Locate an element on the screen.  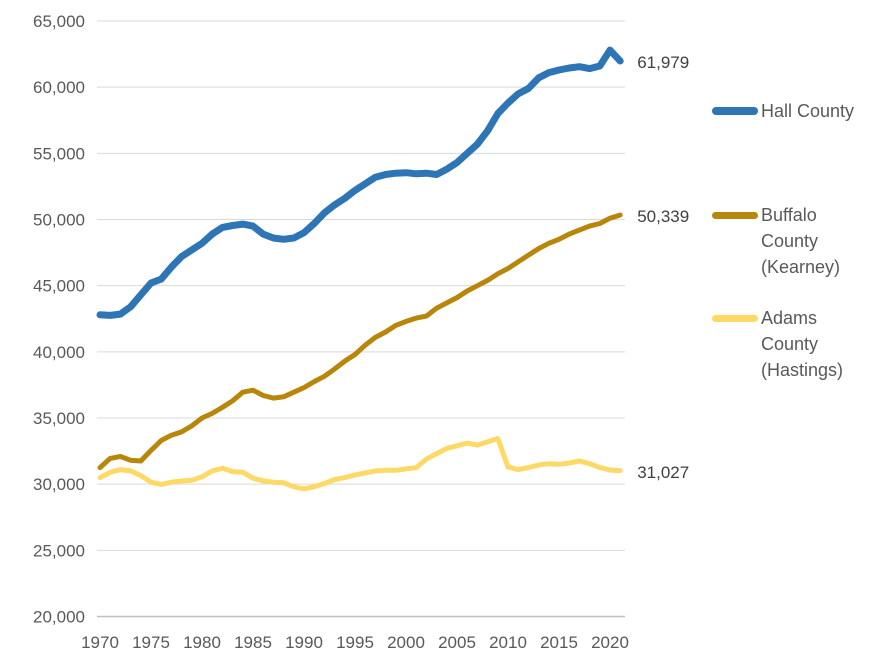
y-axis-tick-label: 60,000 is located at coordinates (59, 87).